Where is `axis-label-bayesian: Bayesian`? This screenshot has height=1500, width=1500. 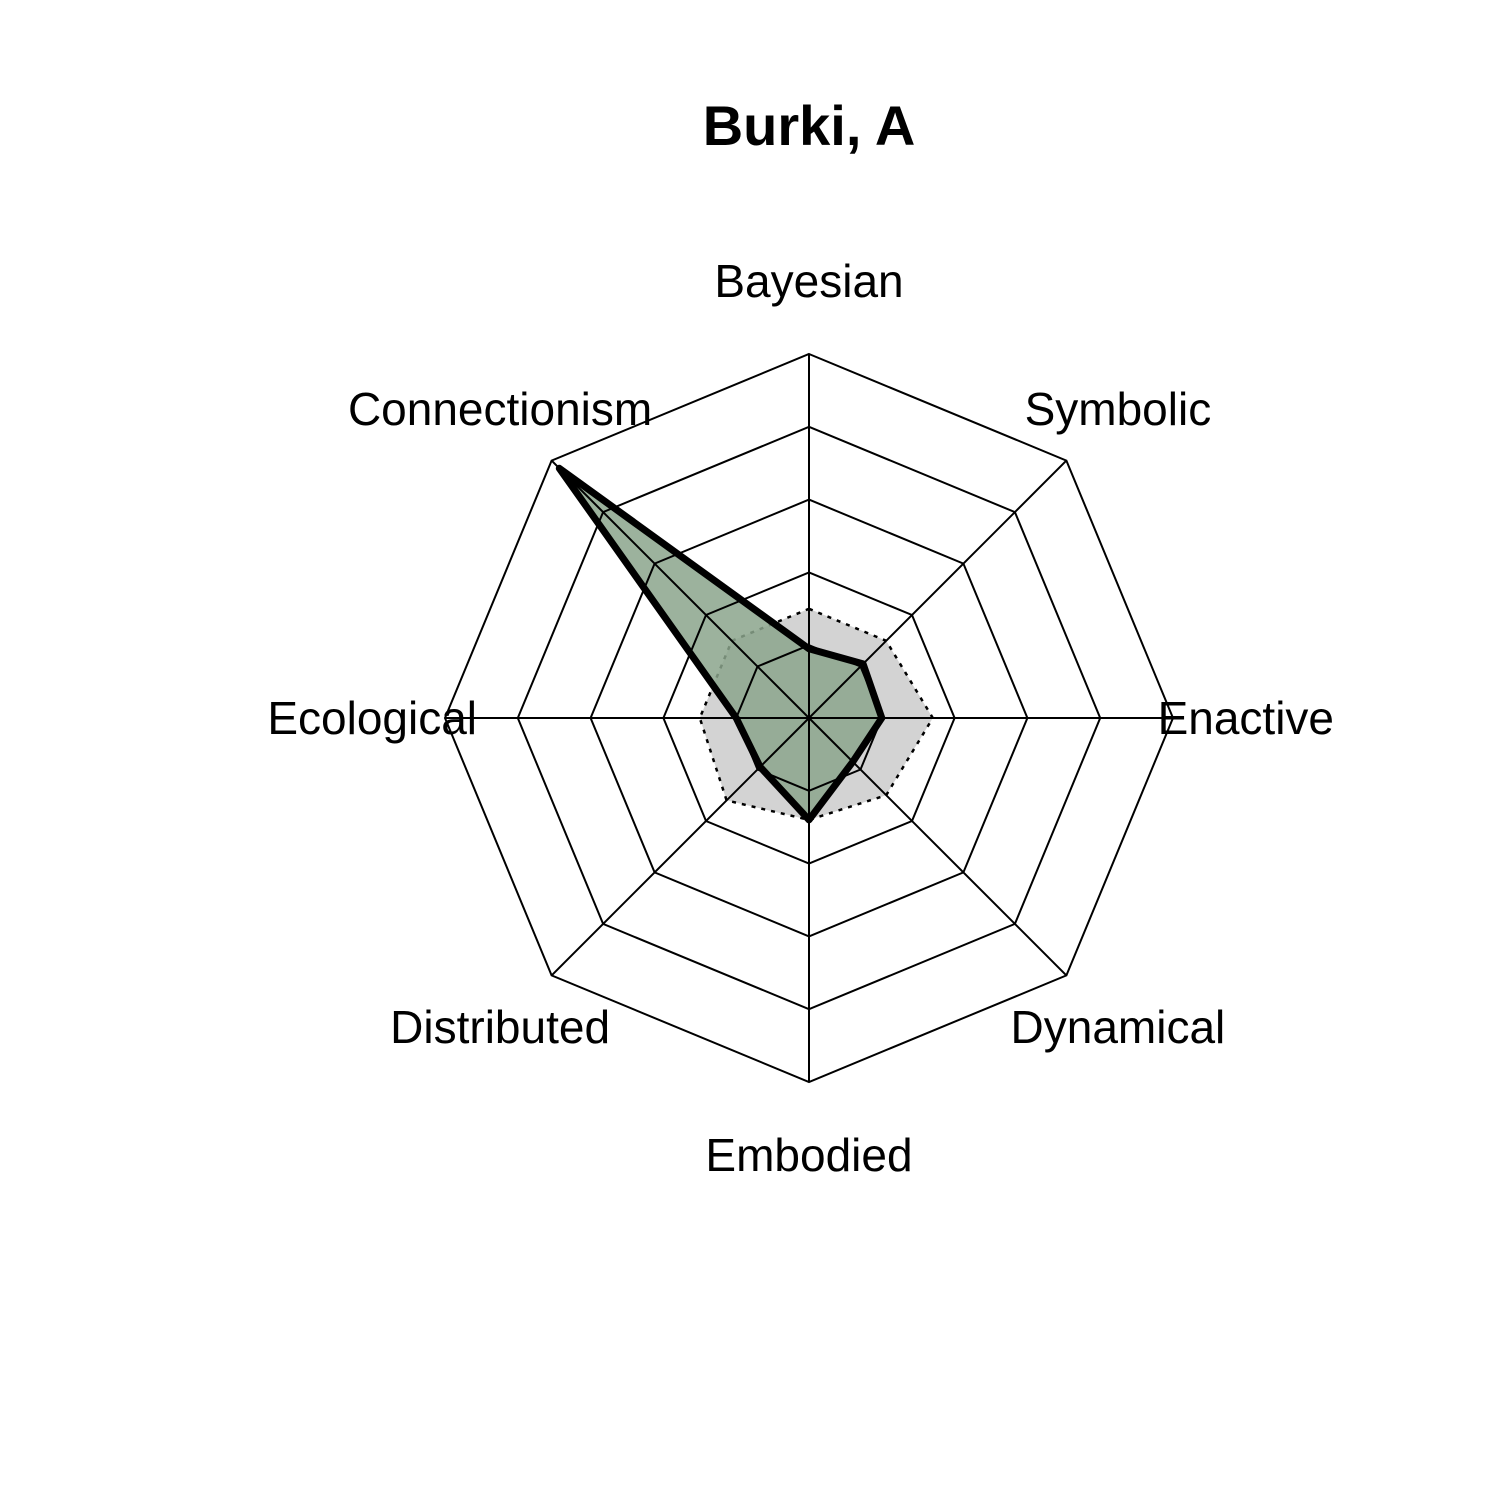
axis-label-bayesian: Bayesian is located at coordinates (808, 281).